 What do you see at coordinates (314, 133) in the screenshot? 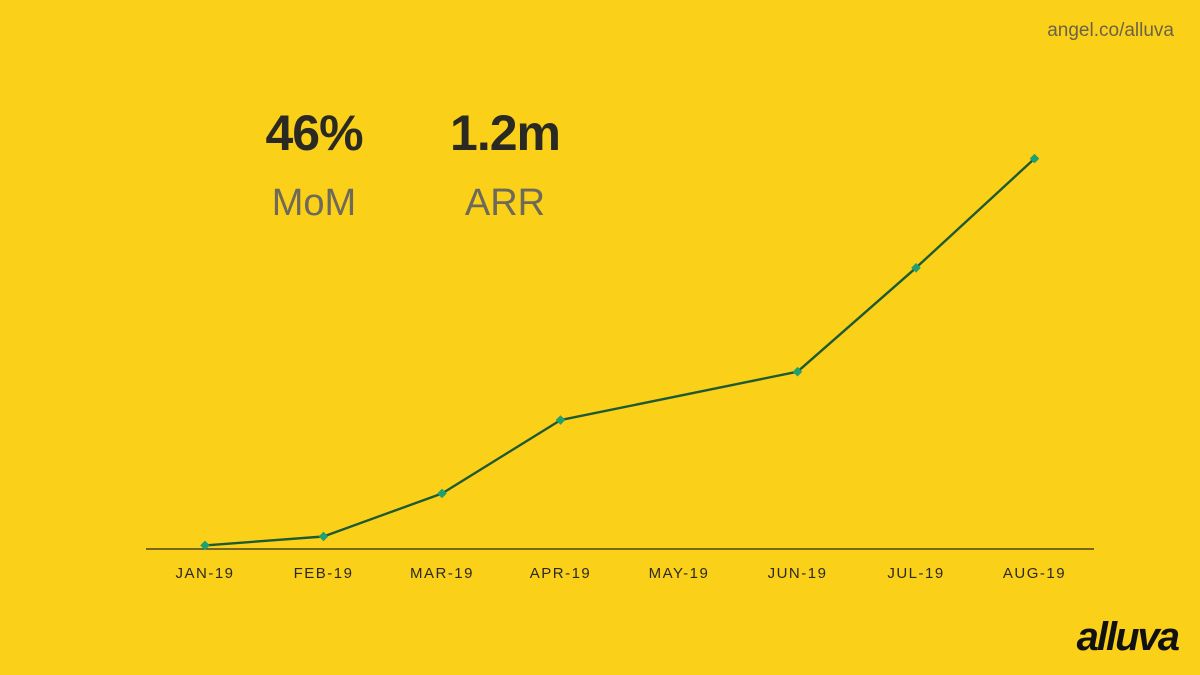
I see `kpi-mom-value: 46%` at bounding box center [314, 133].